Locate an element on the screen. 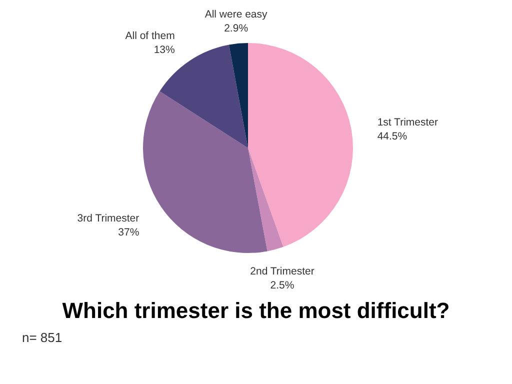 This screenshot has height=384, width=512. slice-label: 2nd Trimester is located at coordinates (282, 272).